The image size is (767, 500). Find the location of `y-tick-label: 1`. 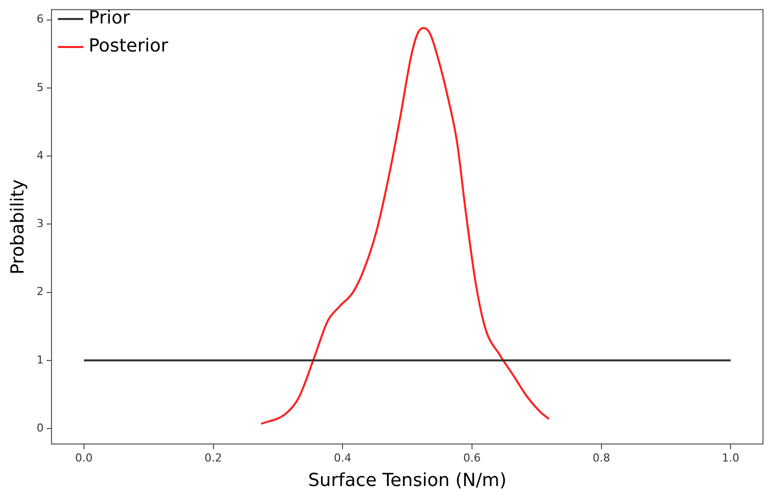

y-tick-label: 1 is located at coordinates (40, 359).